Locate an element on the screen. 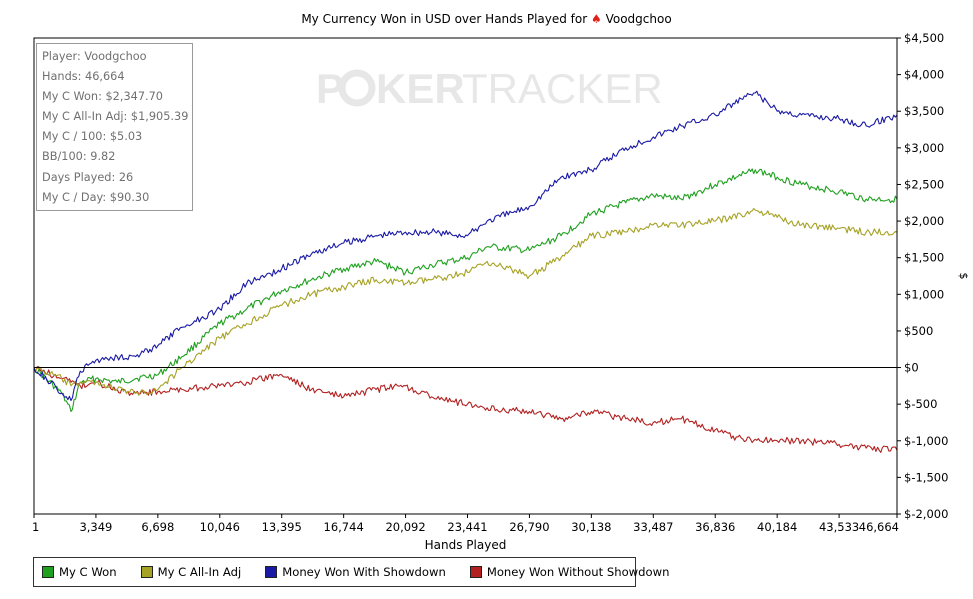  pokertracker-watermark: P KER TRACKER is located at coordinates (489, 88).